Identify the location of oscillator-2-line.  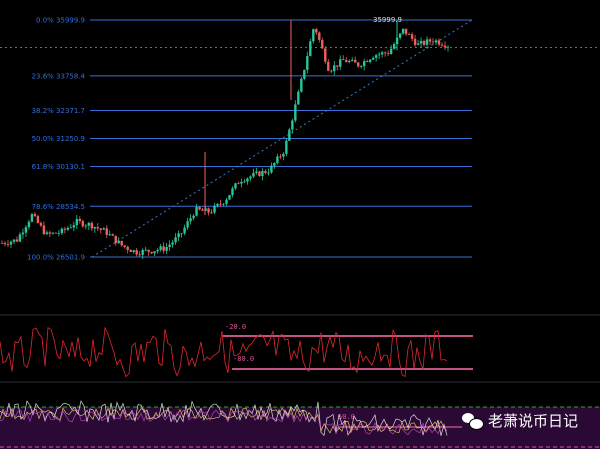
(224, 422).